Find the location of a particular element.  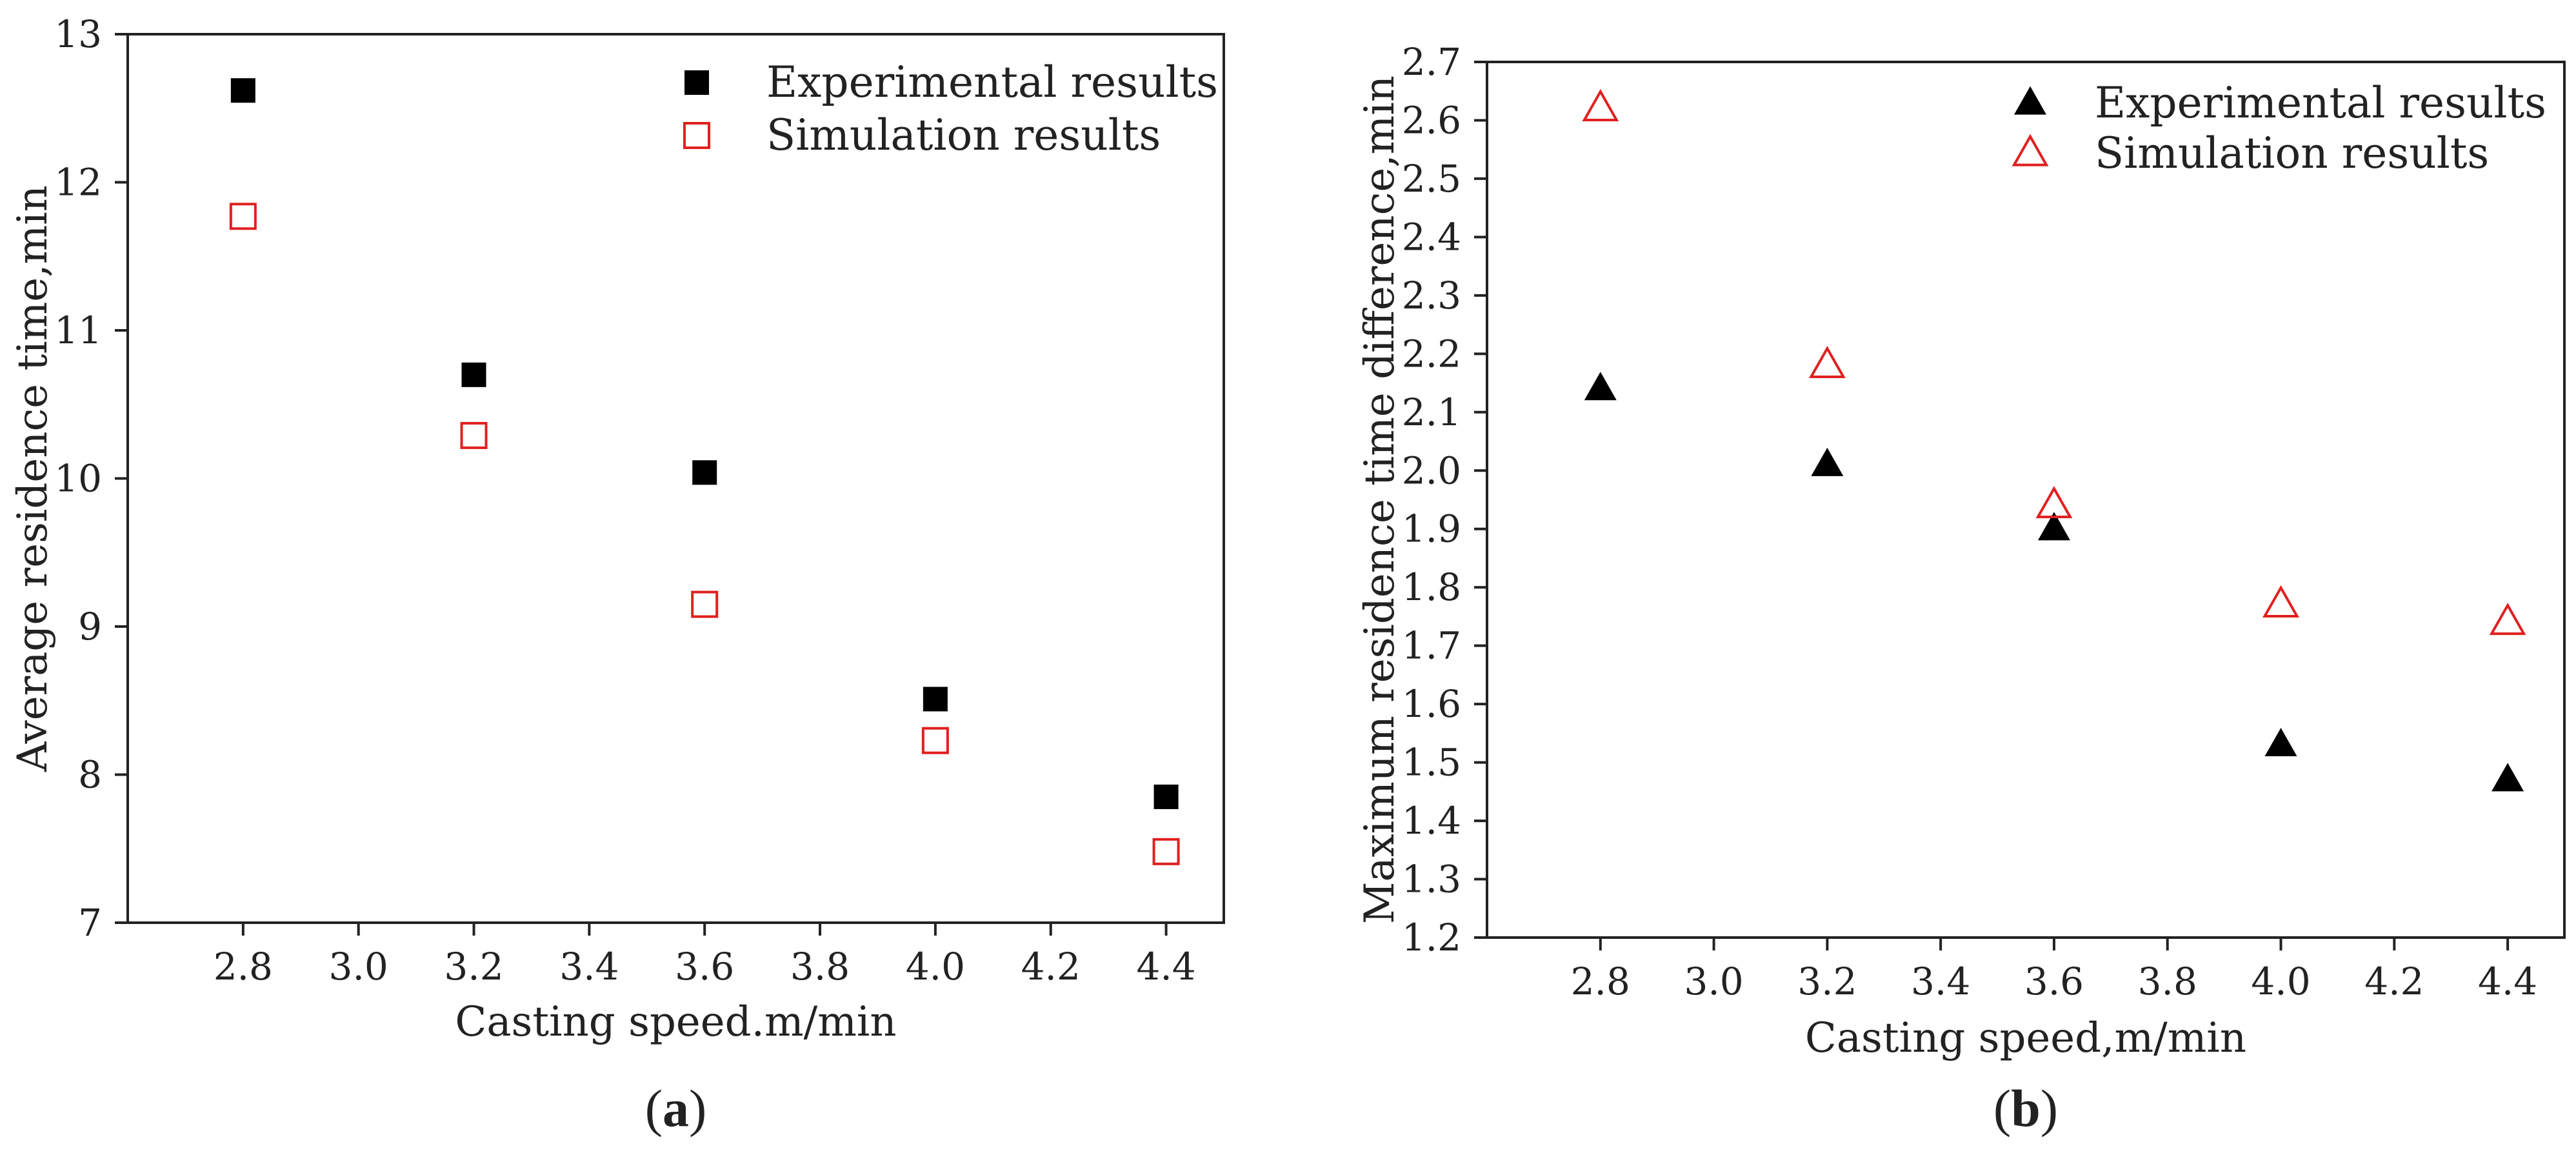

y-tick-label: 1.3 is located at coordinates (1431, 879).